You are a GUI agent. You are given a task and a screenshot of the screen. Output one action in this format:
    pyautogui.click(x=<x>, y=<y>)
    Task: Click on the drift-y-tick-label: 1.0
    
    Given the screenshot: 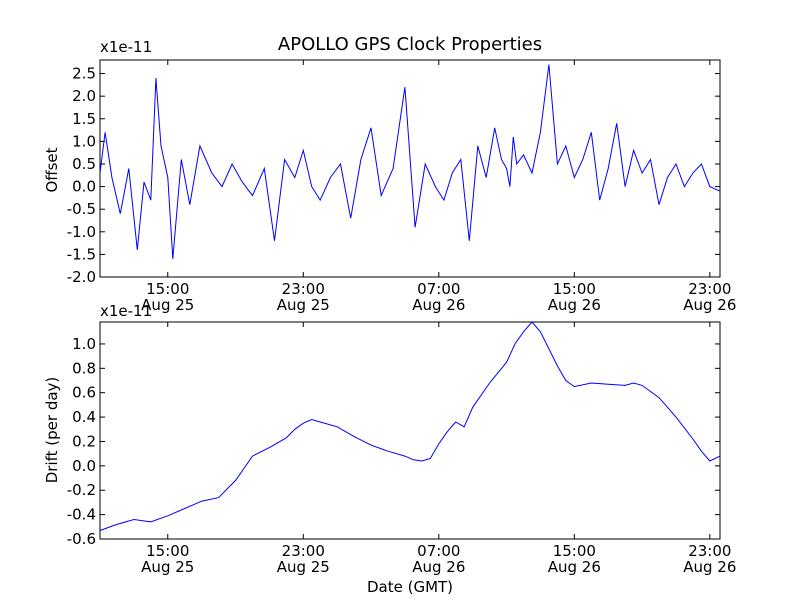 What is the action you would take?
    pyautogui.click(x=84, y=344)
    